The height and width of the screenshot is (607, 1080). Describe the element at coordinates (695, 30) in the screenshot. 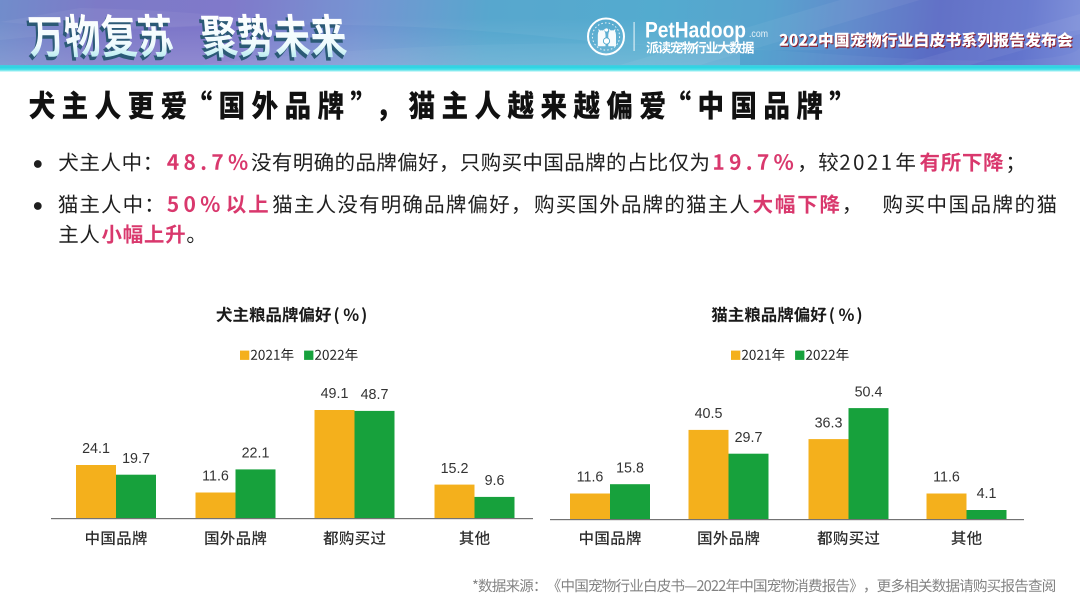

I see `svg-text: PetHadoop` at that location.